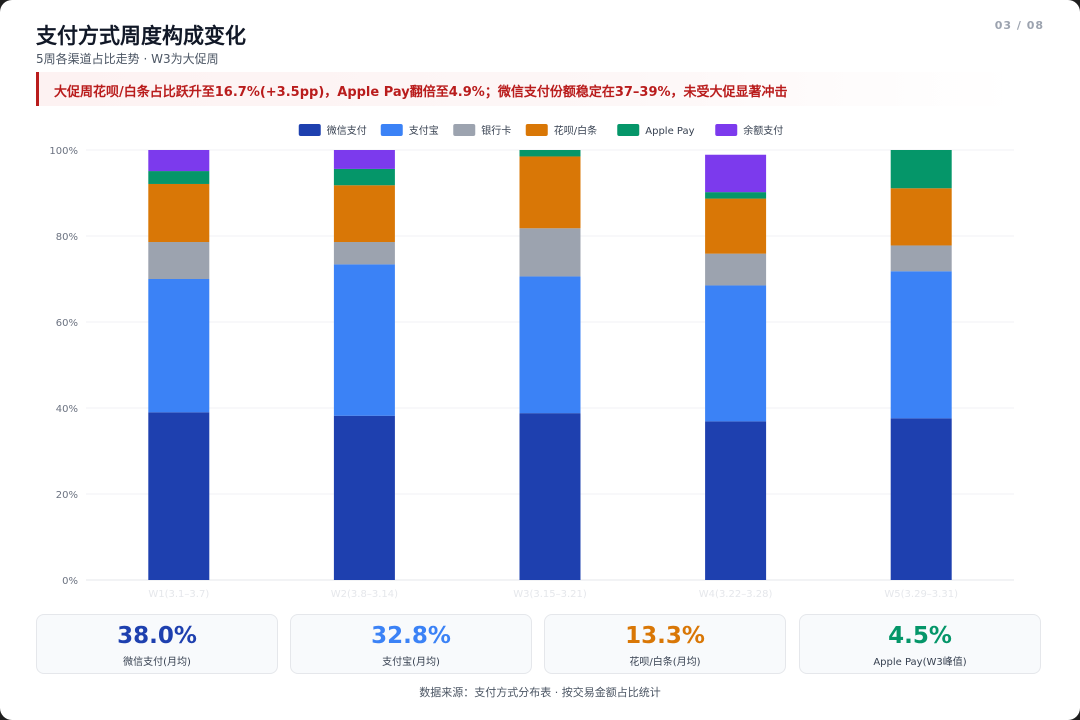  What do you see at coordinates (411, 662) in the screenshot?
I see `stat-label: 支付宝(月均)` at bounding box center [411, 662].